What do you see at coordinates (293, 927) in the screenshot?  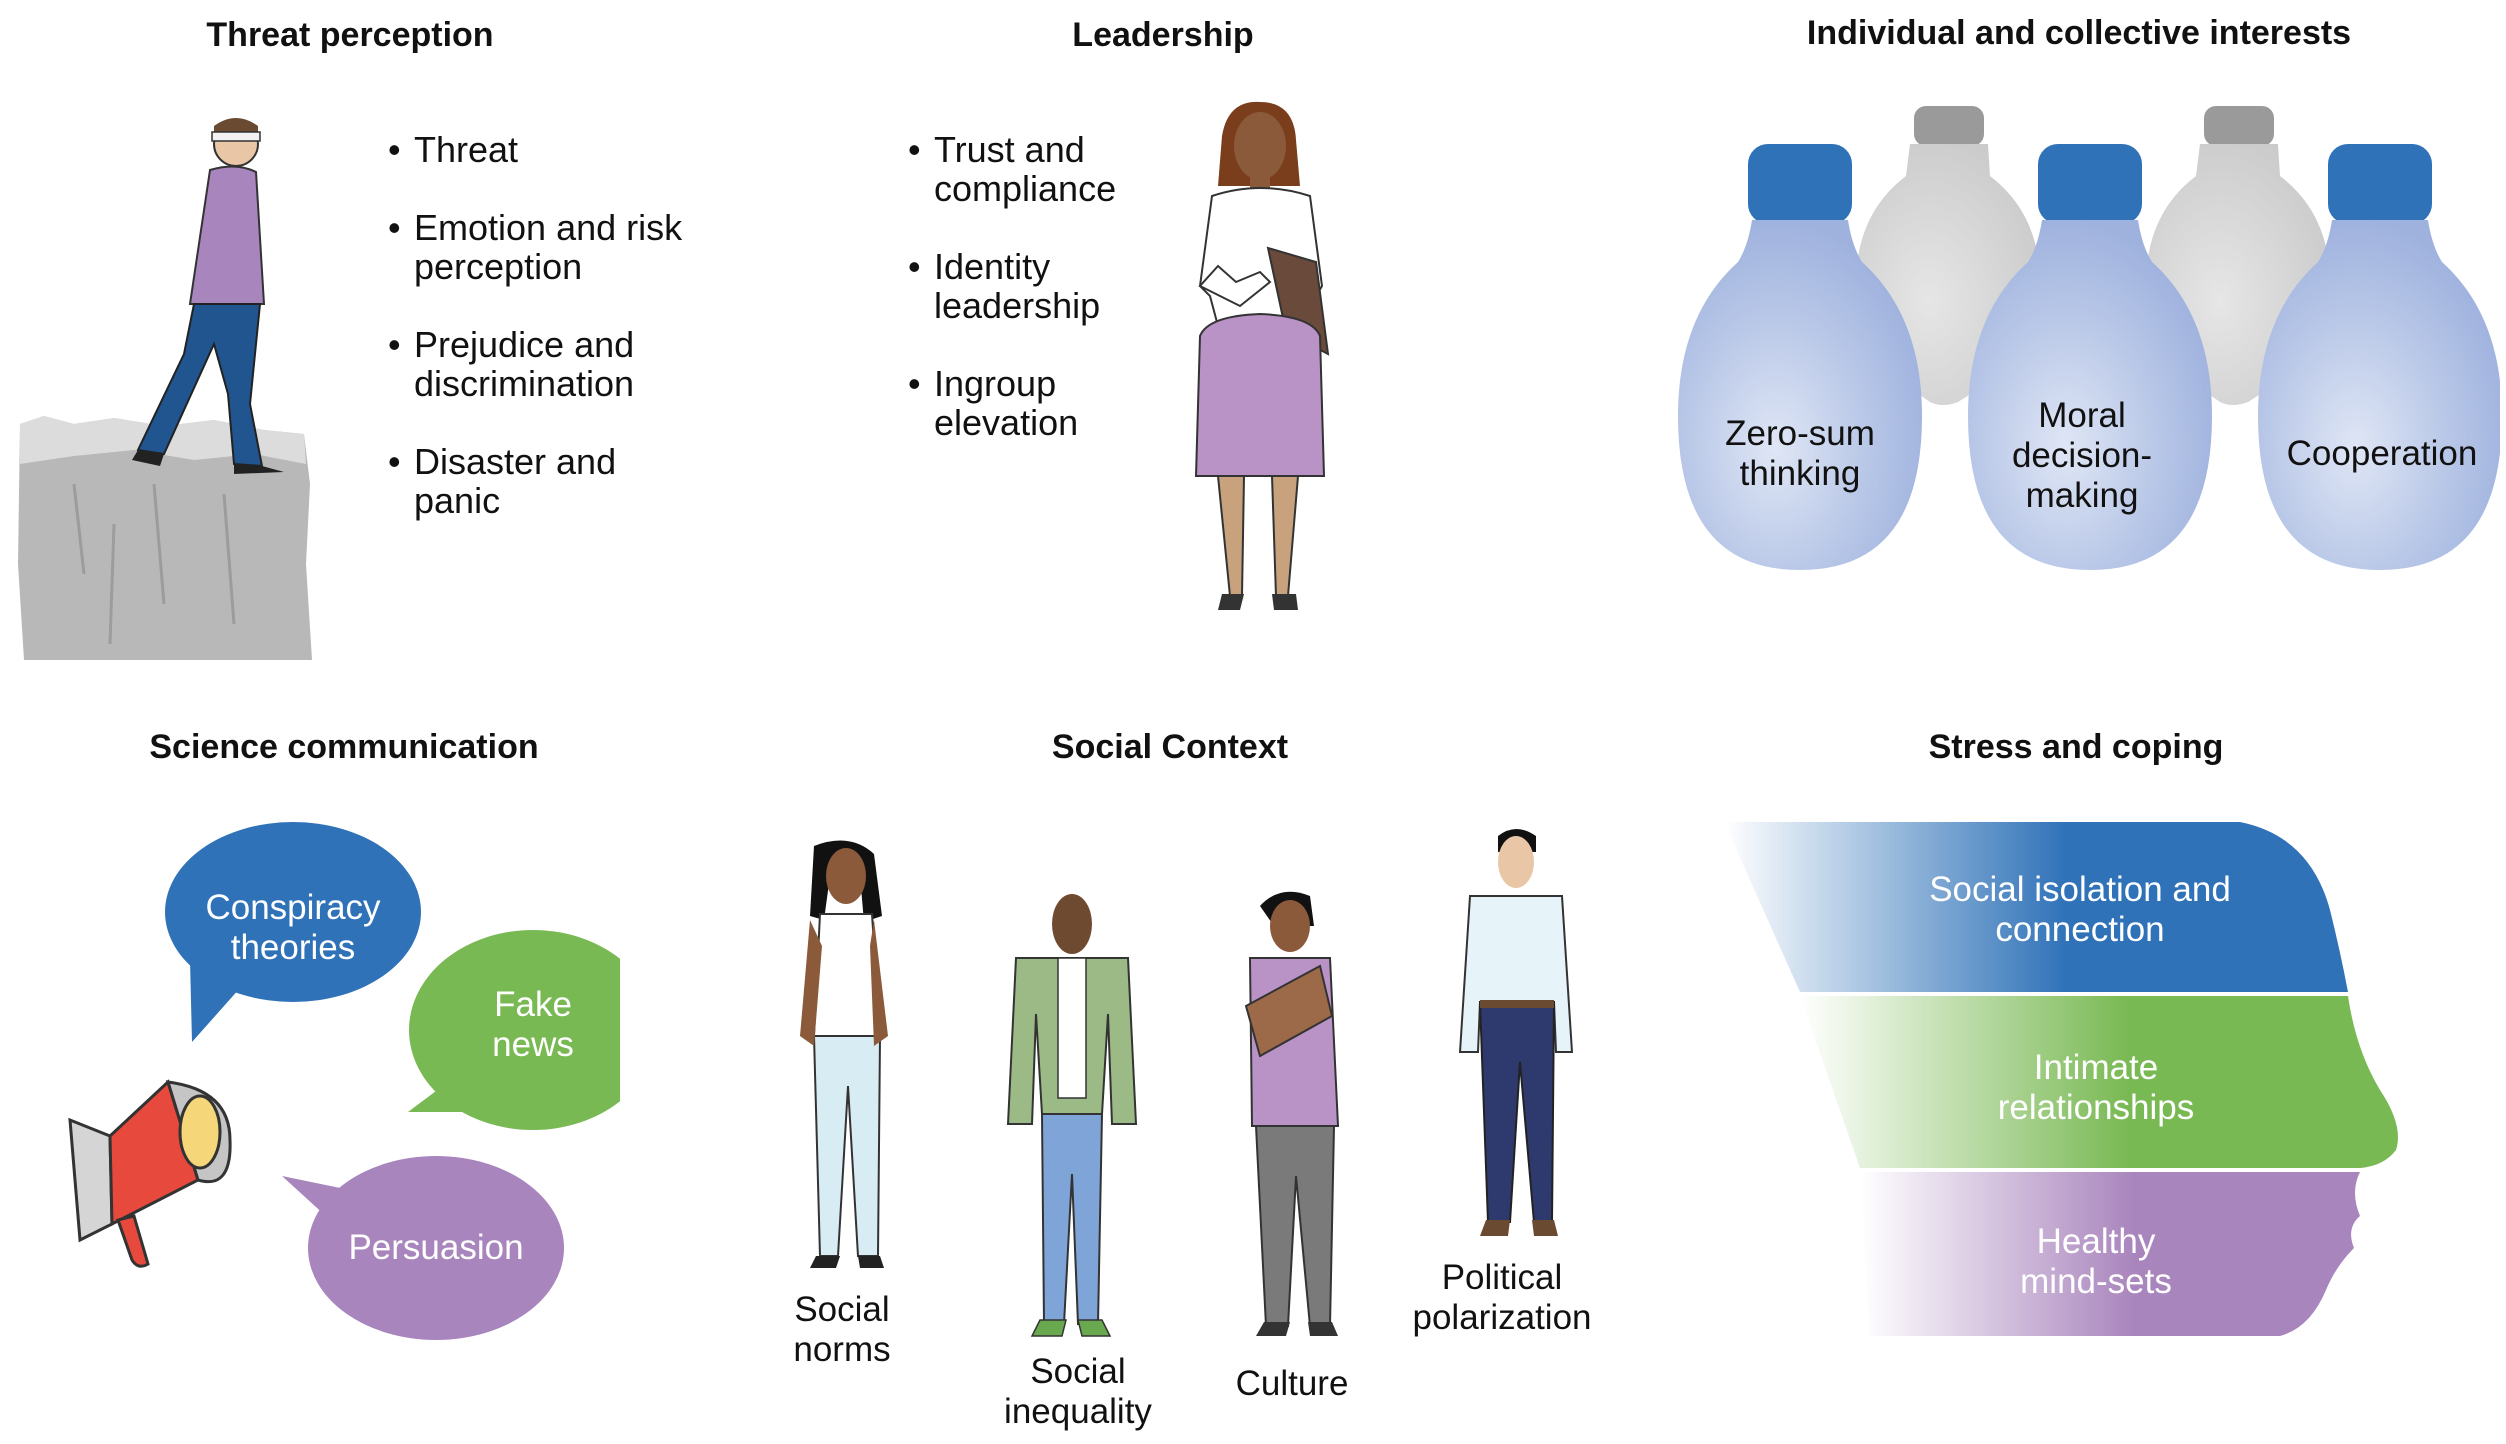 I see `bubble-label-conspiracy: Conspiracy theories` at bounding box center [293, 927].